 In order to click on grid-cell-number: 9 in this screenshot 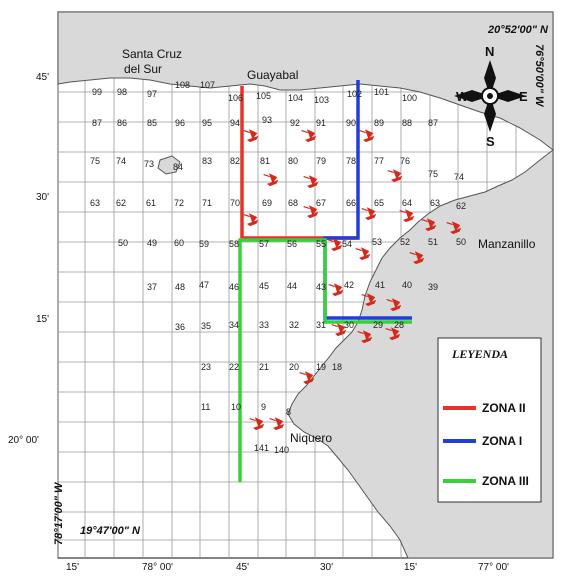, I will do `click(263, 407)`.